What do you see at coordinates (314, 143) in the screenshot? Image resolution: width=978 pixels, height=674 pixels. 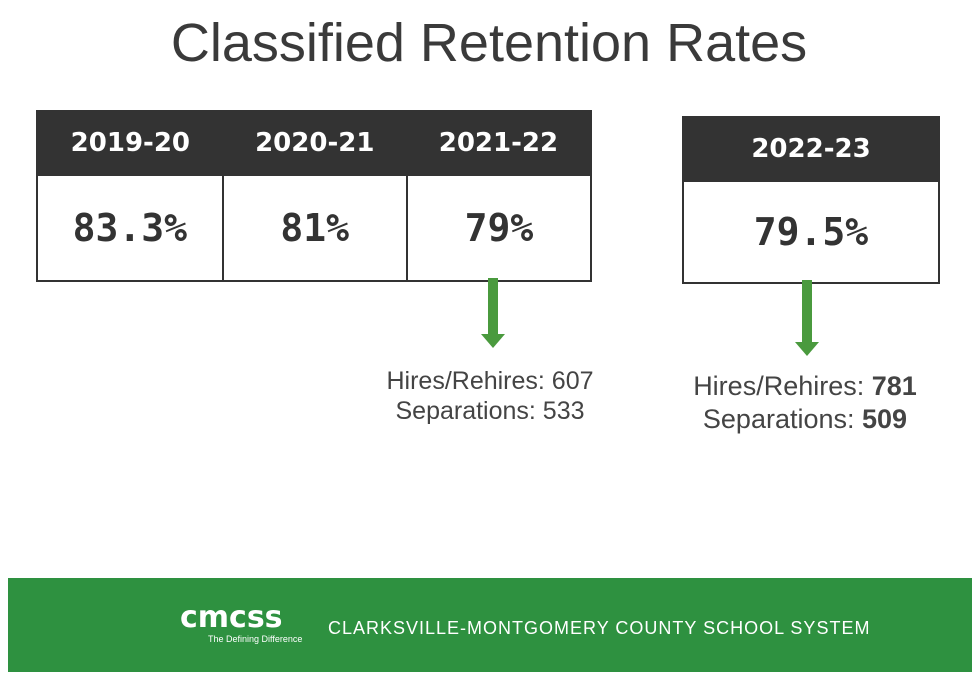 I see `year-header: 2020-21` at bounding box center [314, 143].